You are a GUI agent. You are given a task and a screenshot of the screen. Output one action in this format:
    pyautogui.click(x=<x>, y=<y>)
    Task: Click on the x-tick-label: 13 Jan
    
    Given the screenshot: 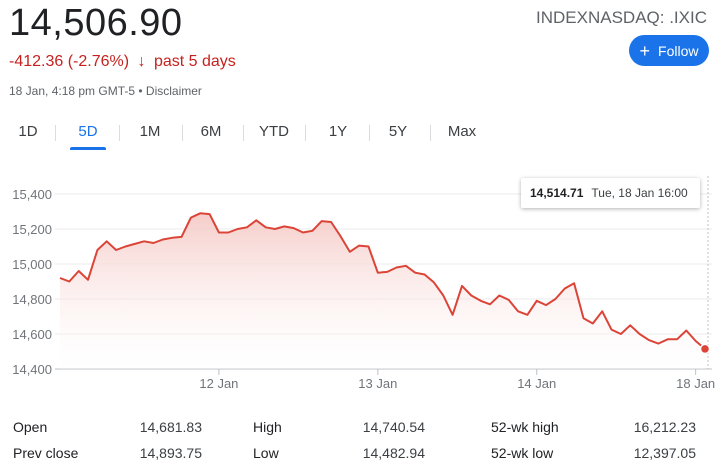 What is the action you would take?
    pyautogui.click(x=377, y=383)
    